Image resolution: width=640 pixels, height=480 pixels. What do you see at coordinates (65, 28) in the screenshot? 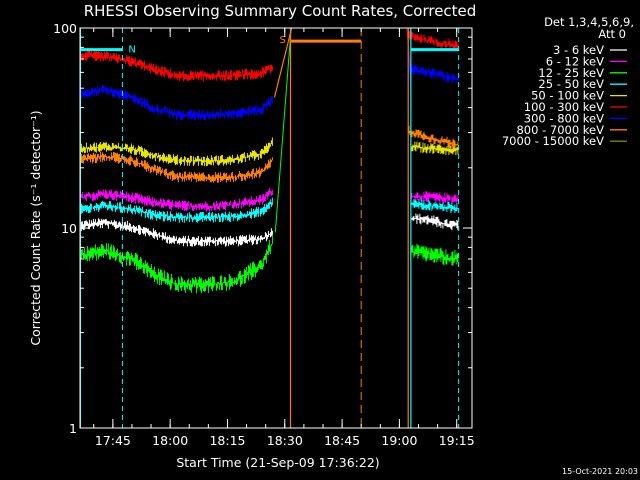
I see `y-tick-label-3: 100` at bounding box center [65, 28].